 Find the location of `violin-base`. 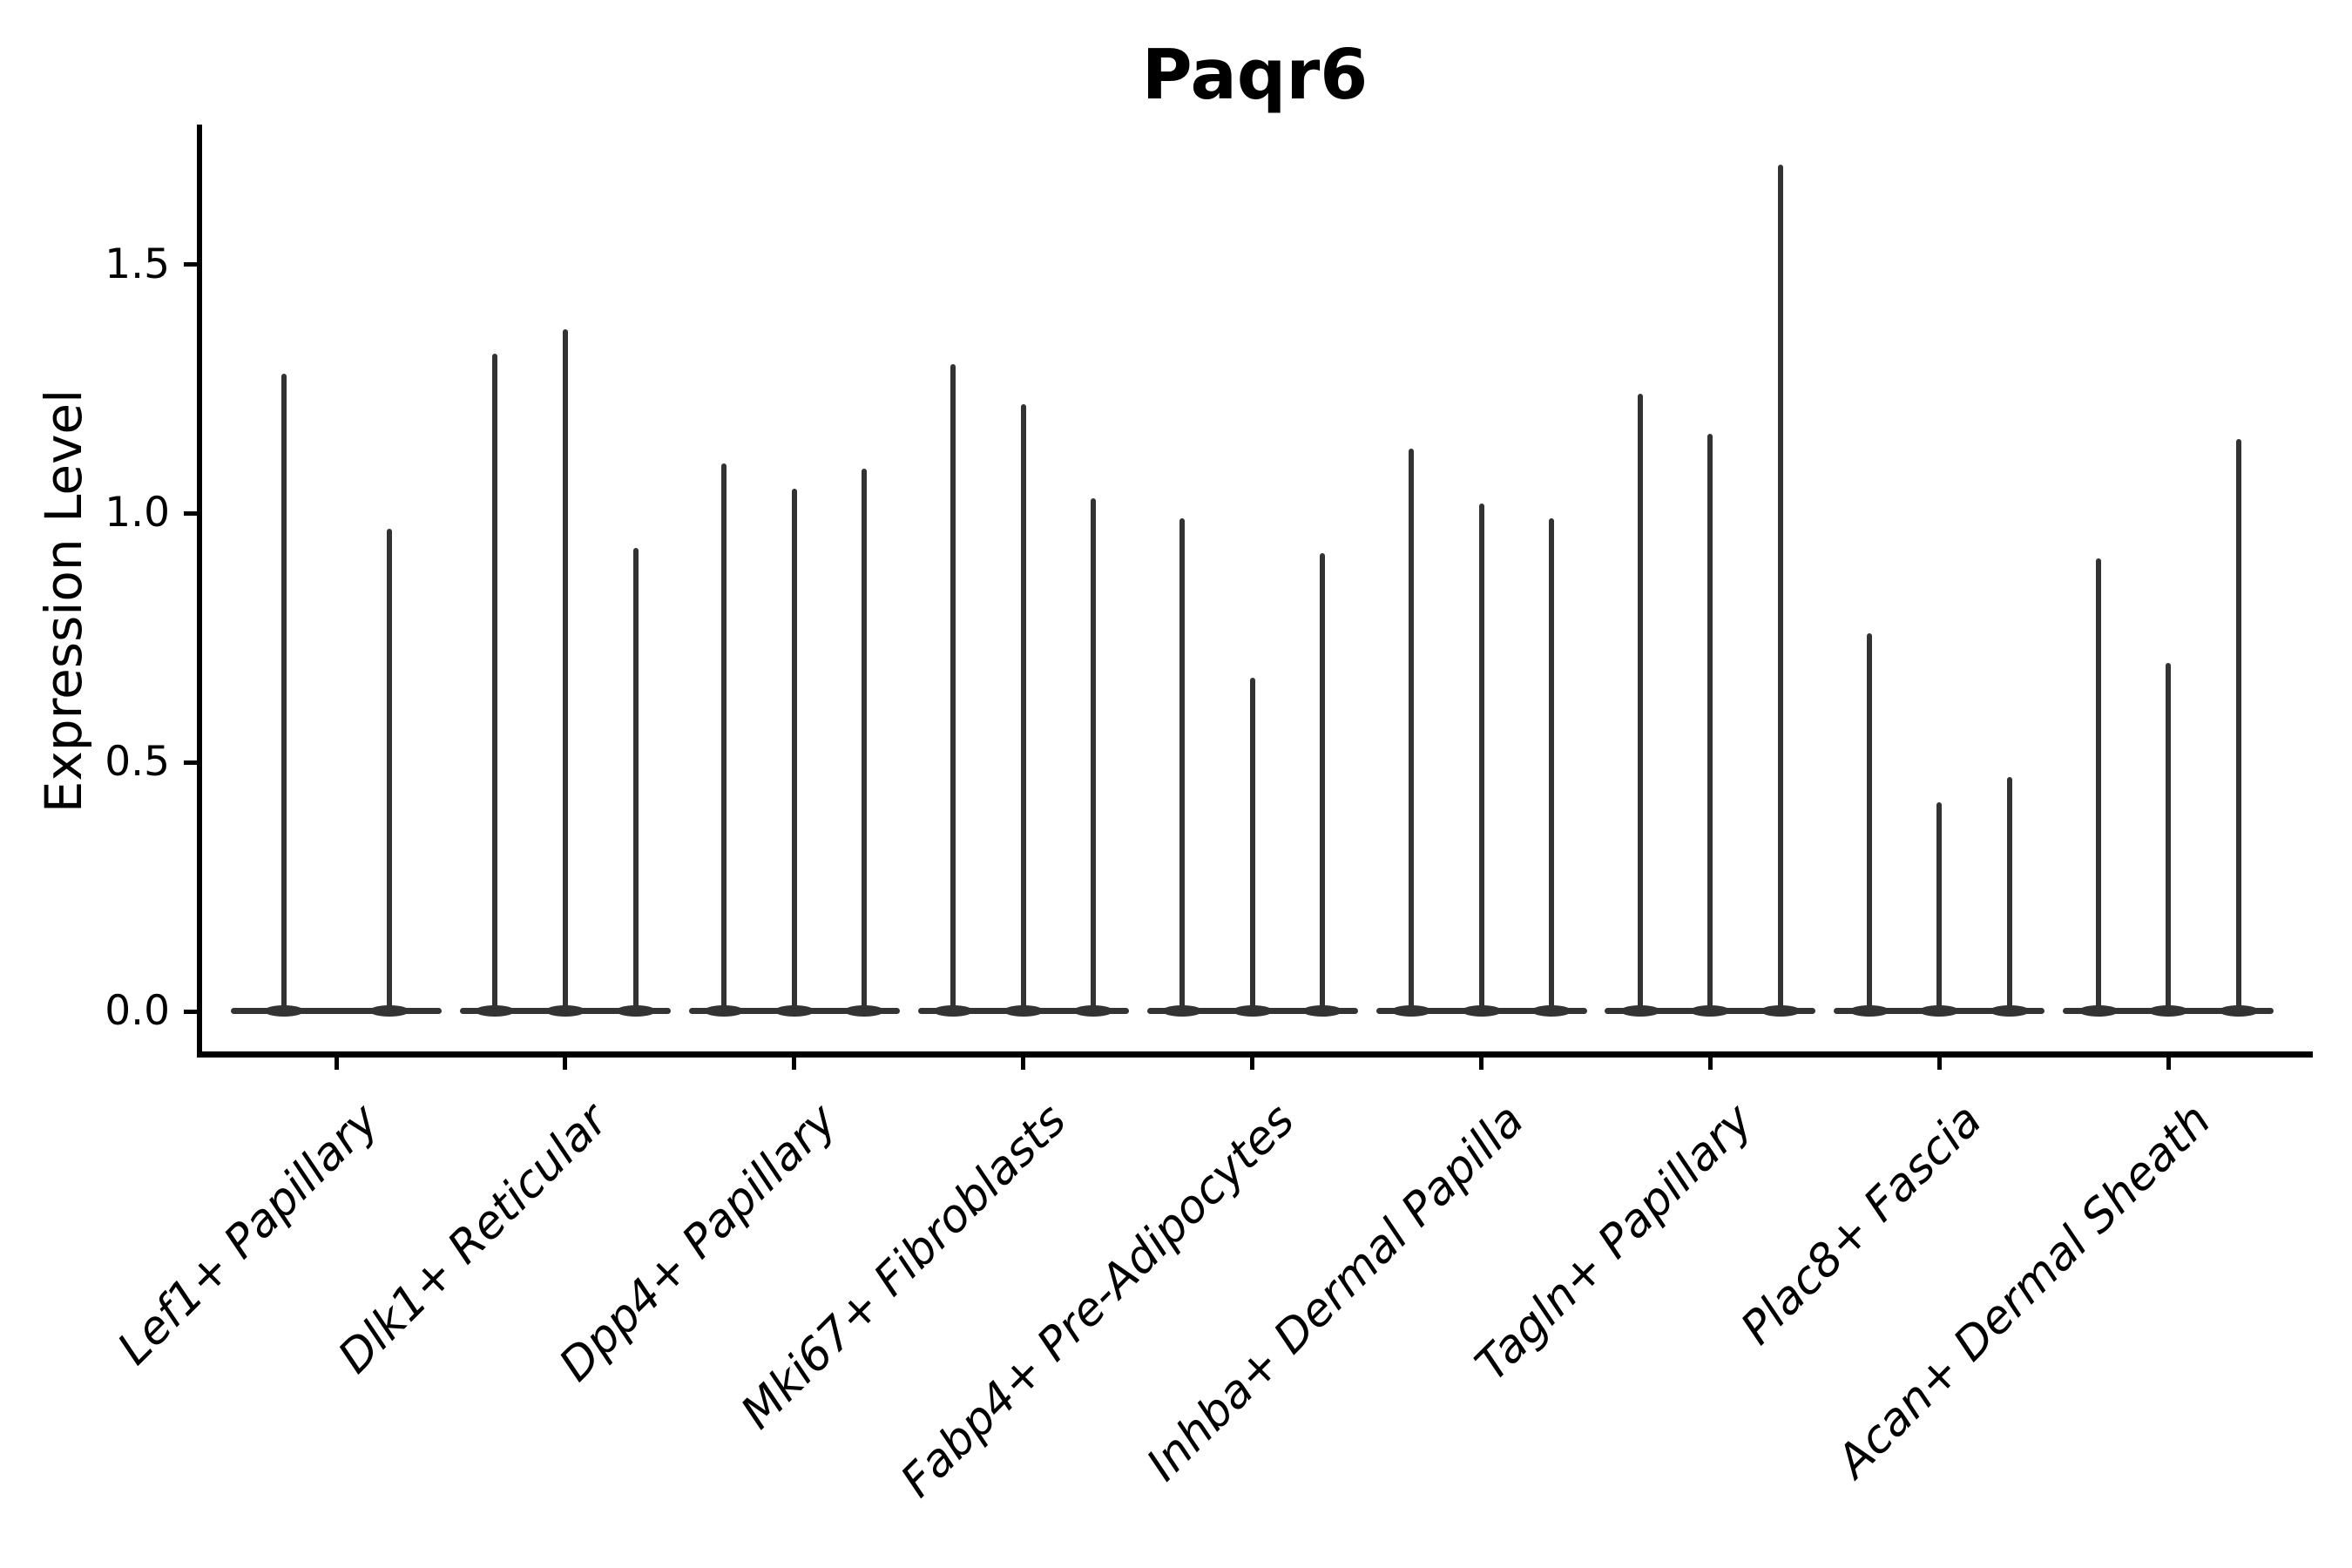

violin-base is located at coordinates (336, 1011).